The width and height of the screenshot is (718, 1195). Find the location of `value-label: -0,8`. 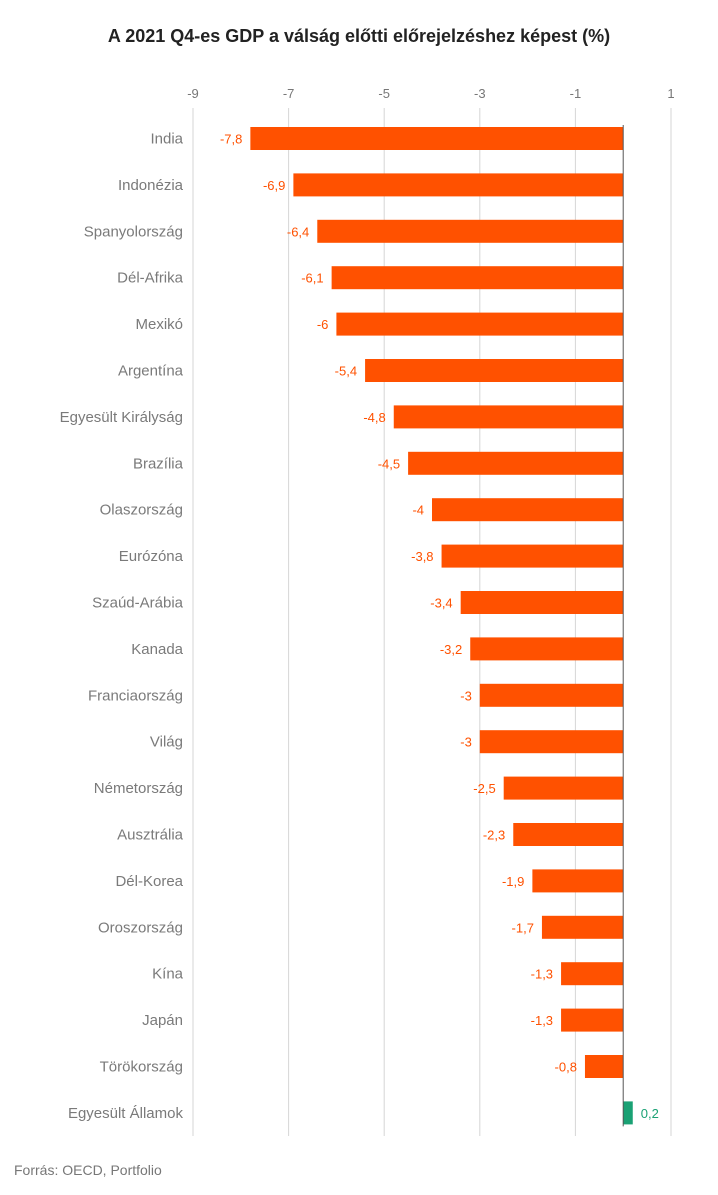

value-label: -0,8 is located at coordinates (566, 1067).